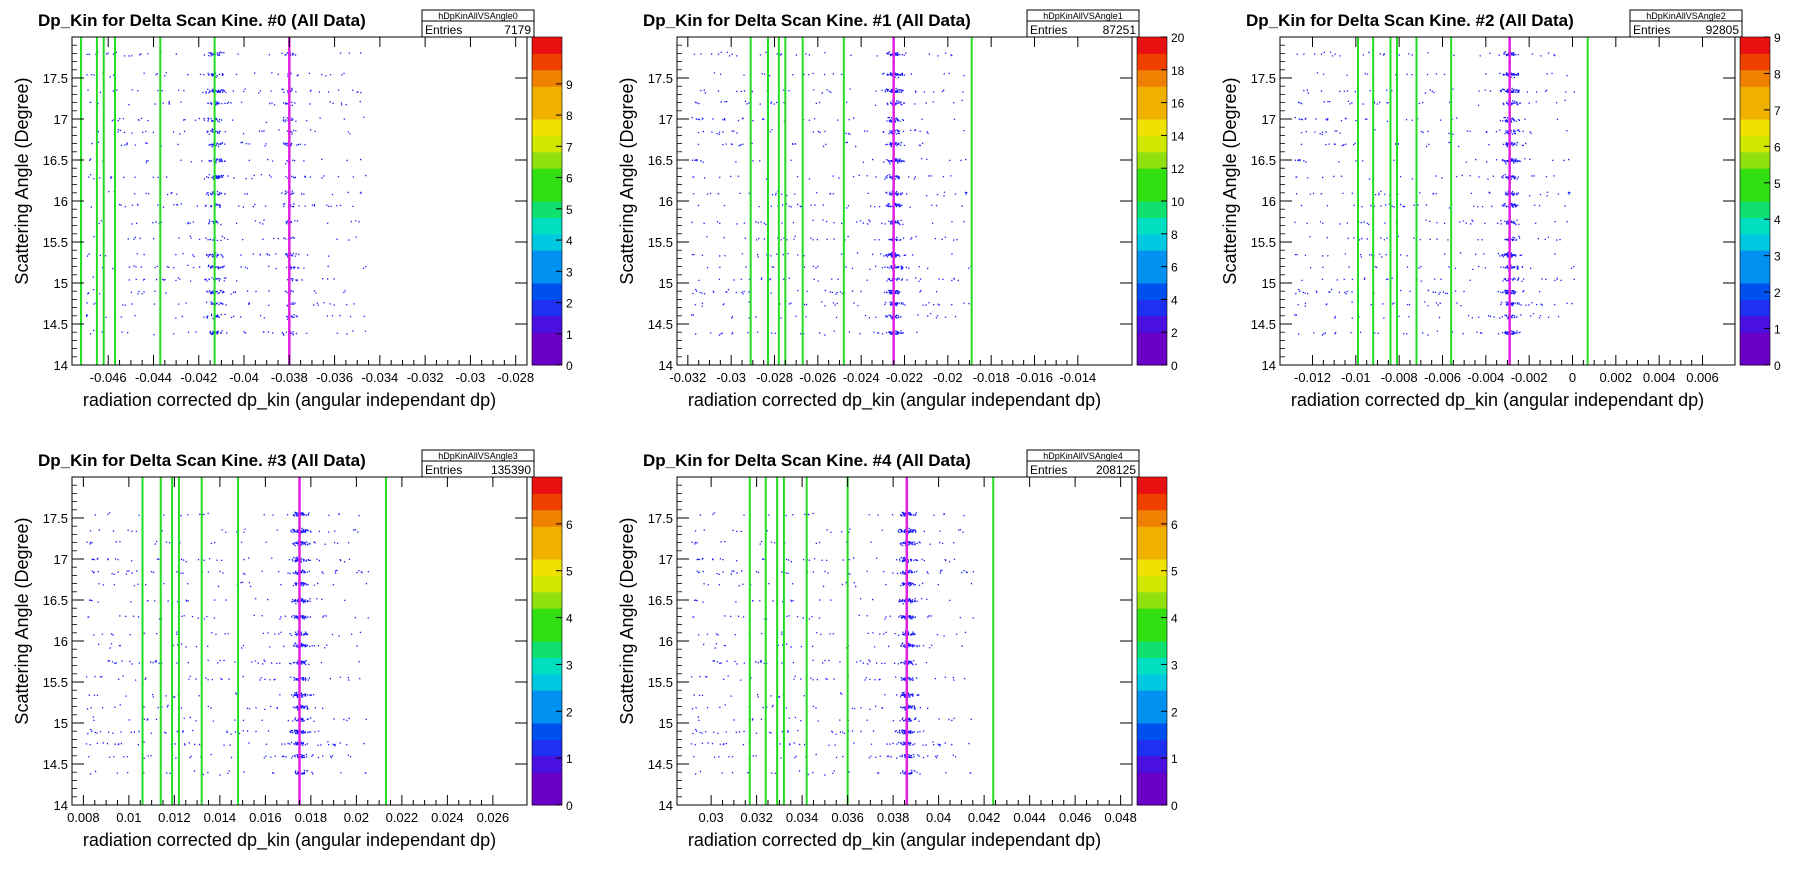 This screenshot has height=872, width=1796. Describe the element at coordinates (1075, 817) in the screenshot. I see `x-tick-label: 0.046` at that location.